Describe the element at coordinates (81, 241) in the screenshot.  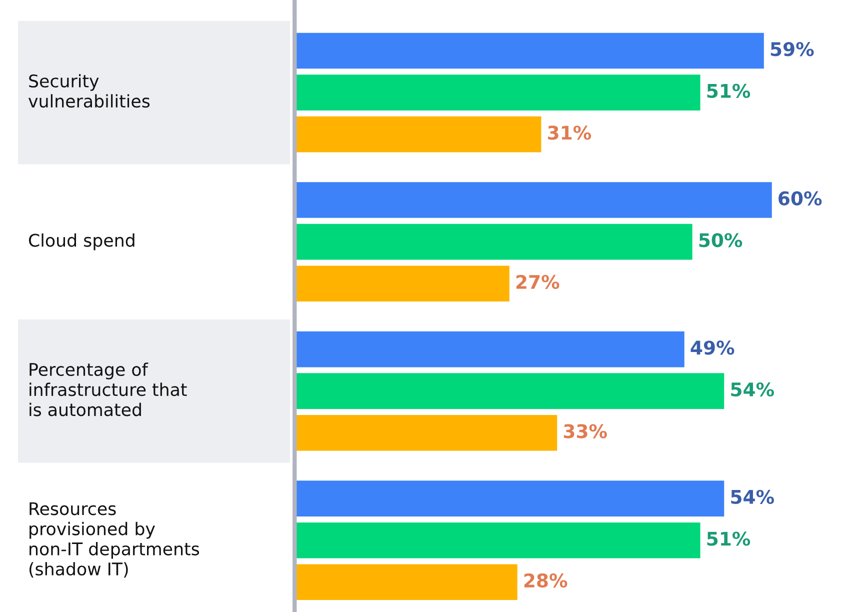
I see `y-tick-label: Cloud spend` at that location.